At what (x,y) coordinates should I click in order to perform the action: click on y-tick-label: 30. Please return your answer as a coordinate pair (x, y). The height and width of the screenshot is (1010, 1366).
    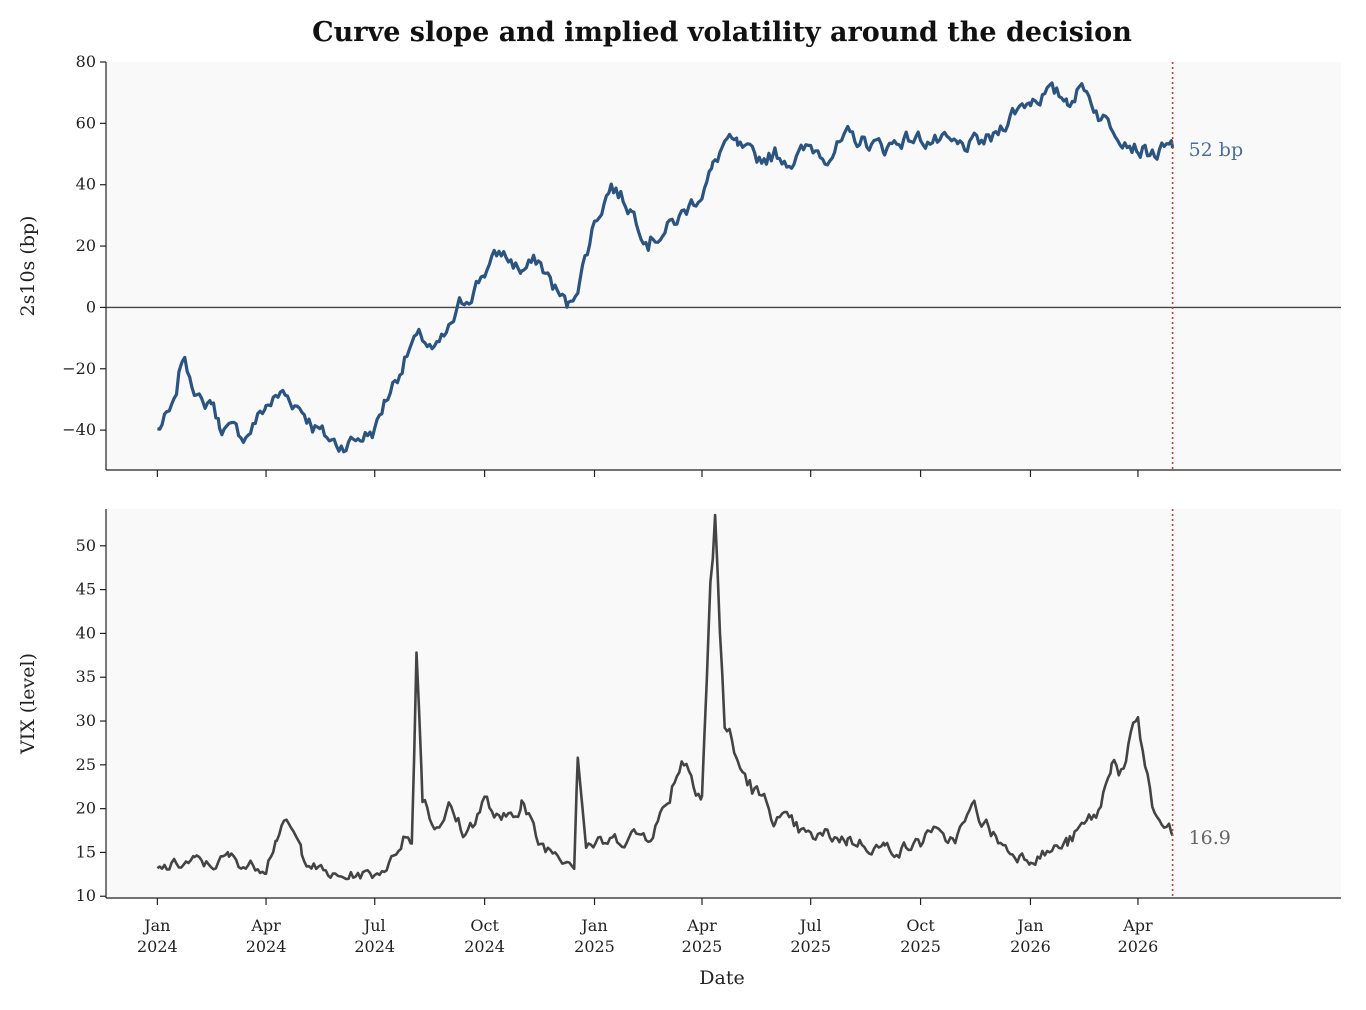
    Looking at the image, I should click on (86, 720).